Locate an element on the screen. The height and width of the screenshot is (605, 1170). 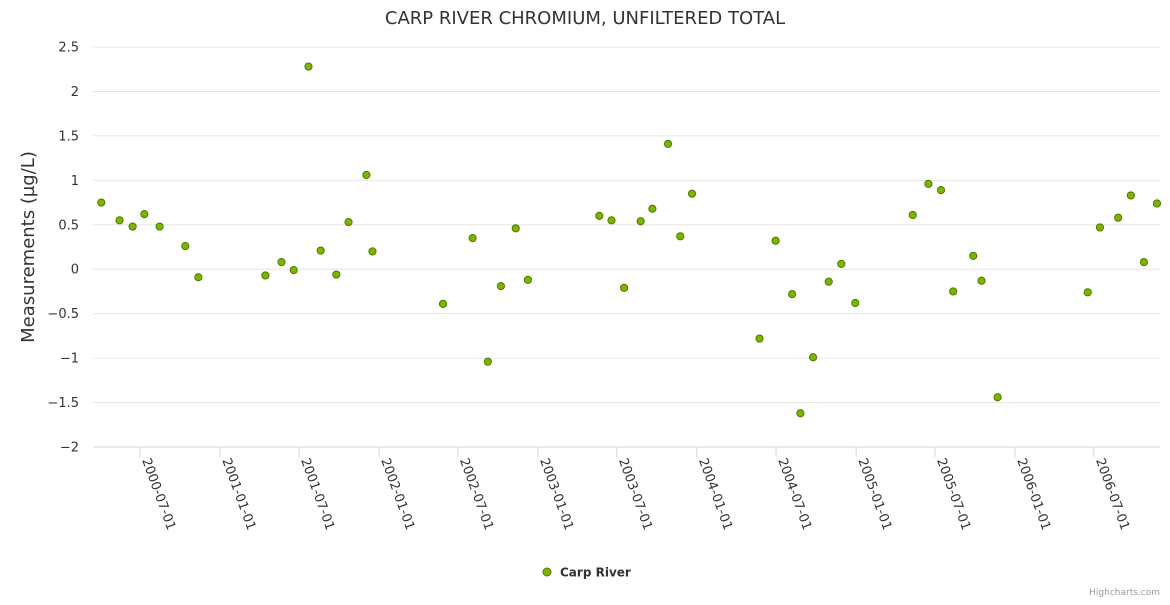
x-tick-label: 2004-07-01 is located at coordinates (794, 494).